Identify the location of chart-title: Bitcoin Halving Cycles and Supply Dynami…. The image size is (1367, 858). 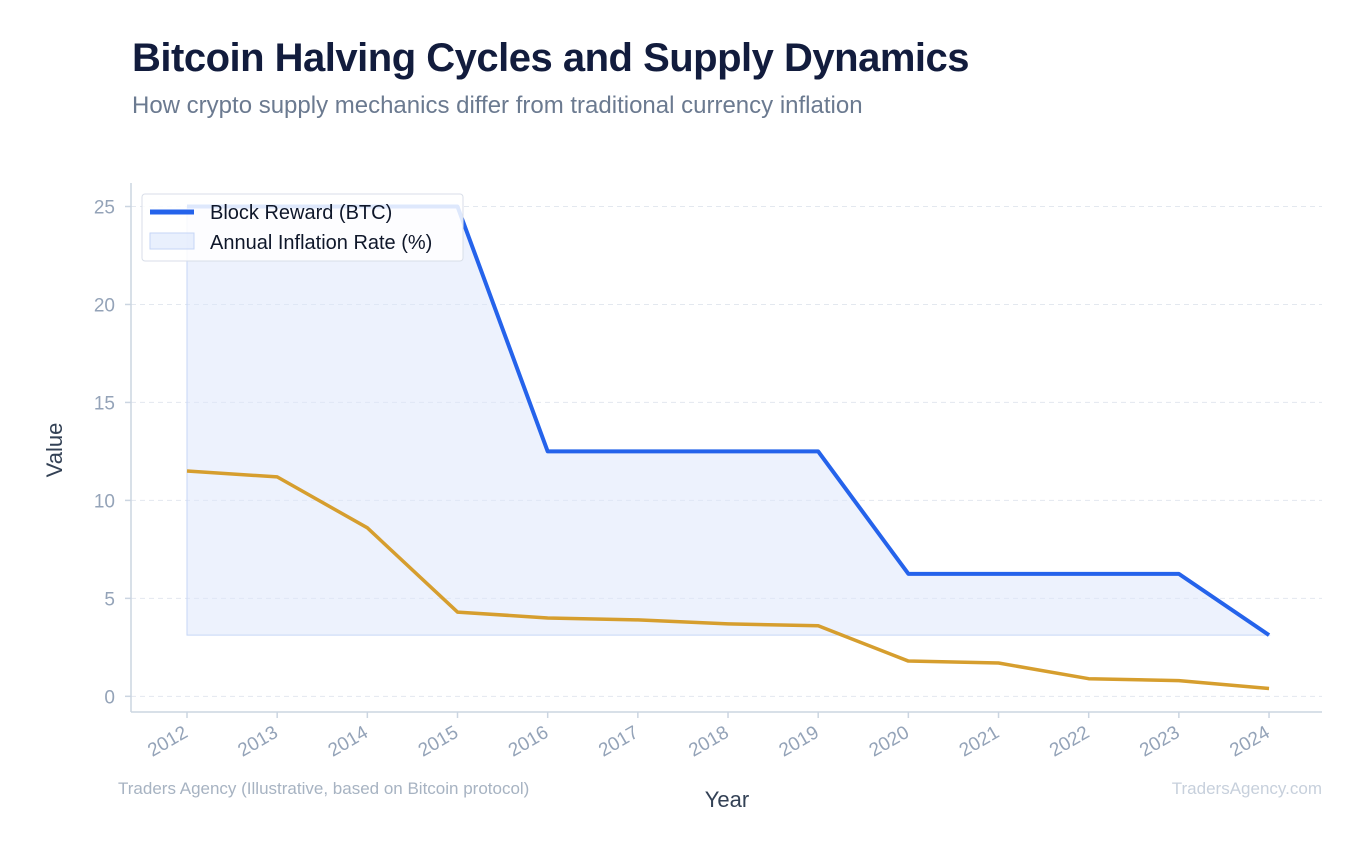
(551, 58).